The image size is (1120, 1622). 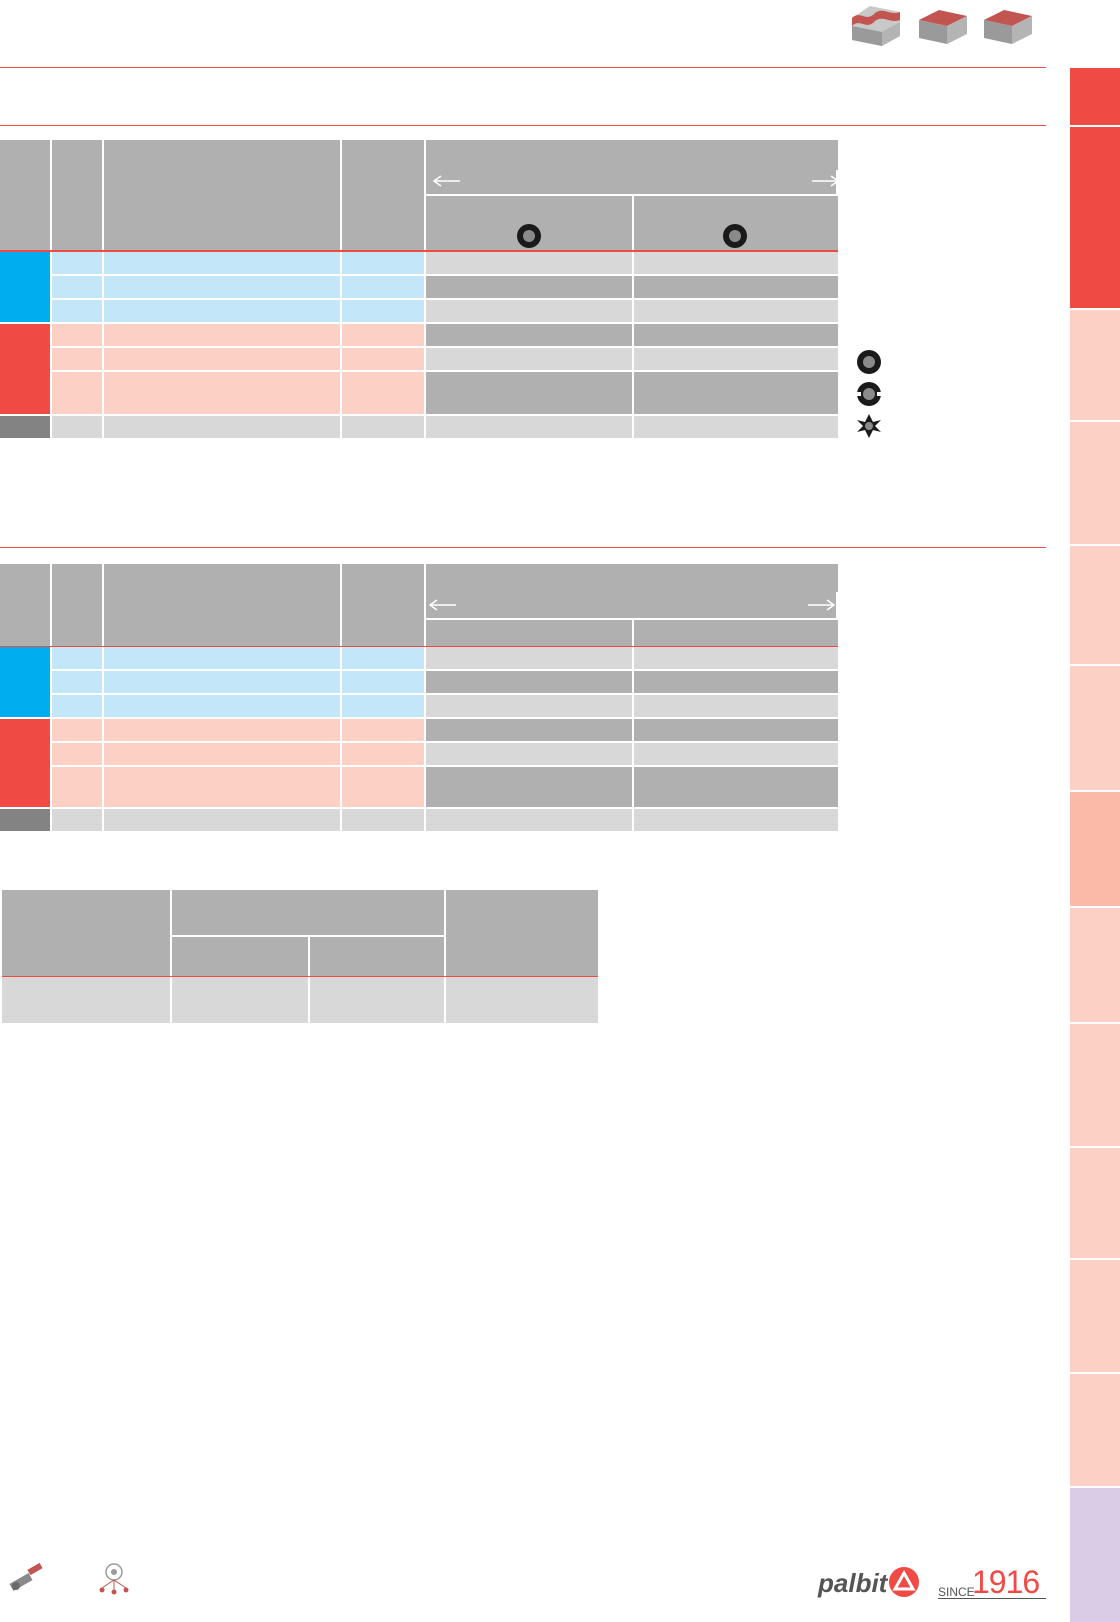 I want to click on since-year: 1916, so click(x=1006, y=1582).